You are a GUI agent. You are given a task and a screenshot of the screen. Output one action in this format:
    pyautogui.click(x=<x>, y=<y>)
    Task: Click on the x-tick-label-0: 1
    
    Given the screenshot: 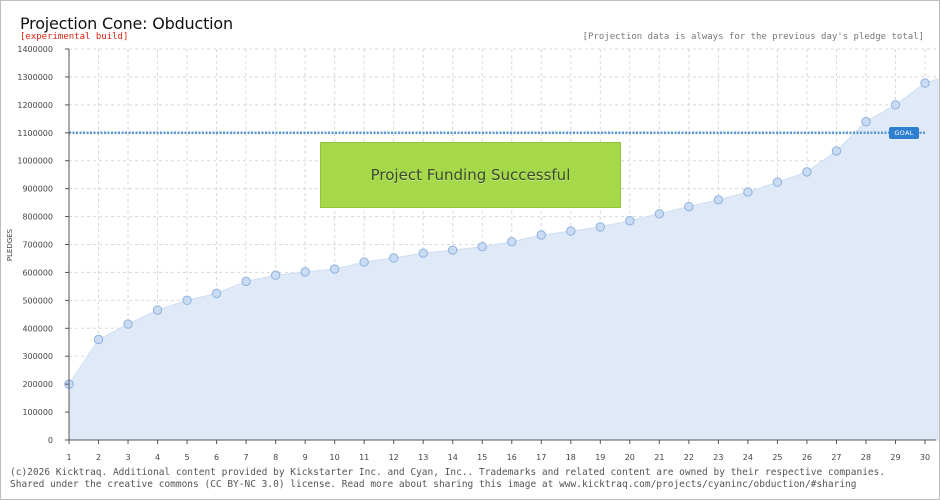 What is the action you would take?
    pyautogui.click(x=68, y=457)
    